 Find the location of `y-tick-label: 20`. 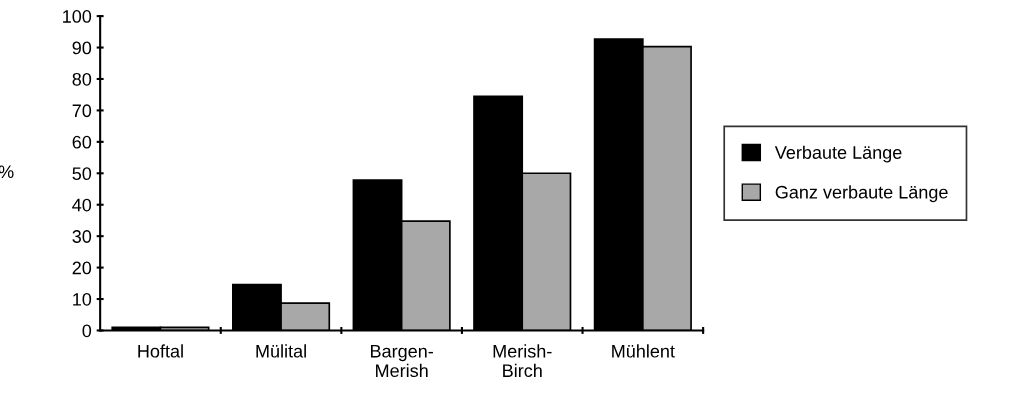

y-tick-label: 20 is located at coordinates (82, 268).